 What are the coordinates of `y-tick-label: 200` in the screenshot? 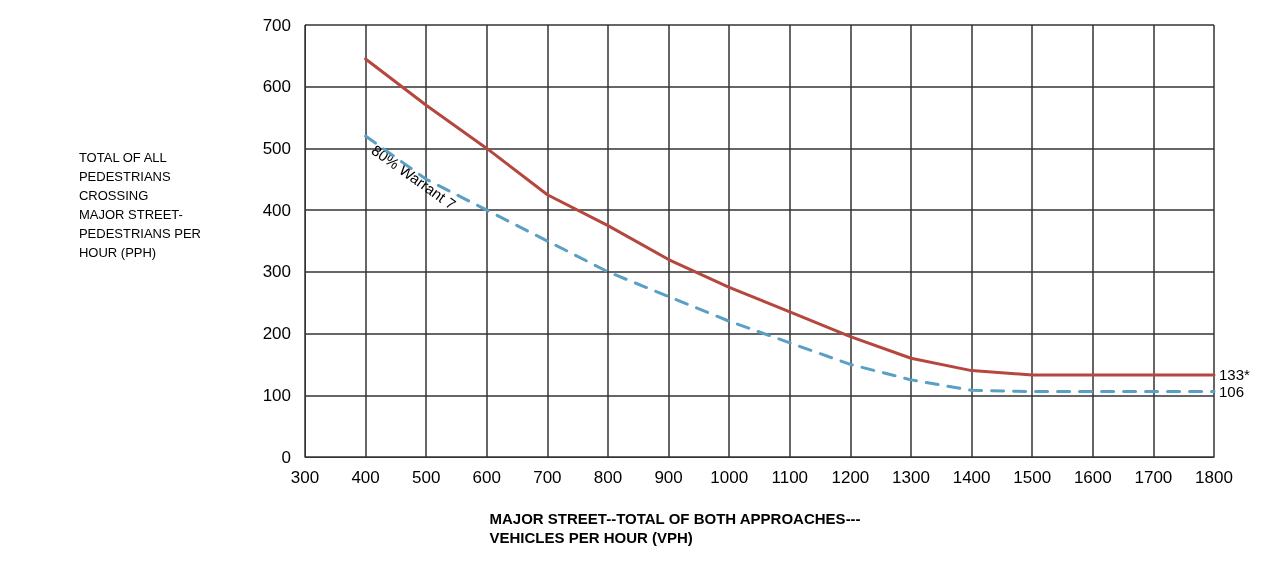 It's located at (276, 334).